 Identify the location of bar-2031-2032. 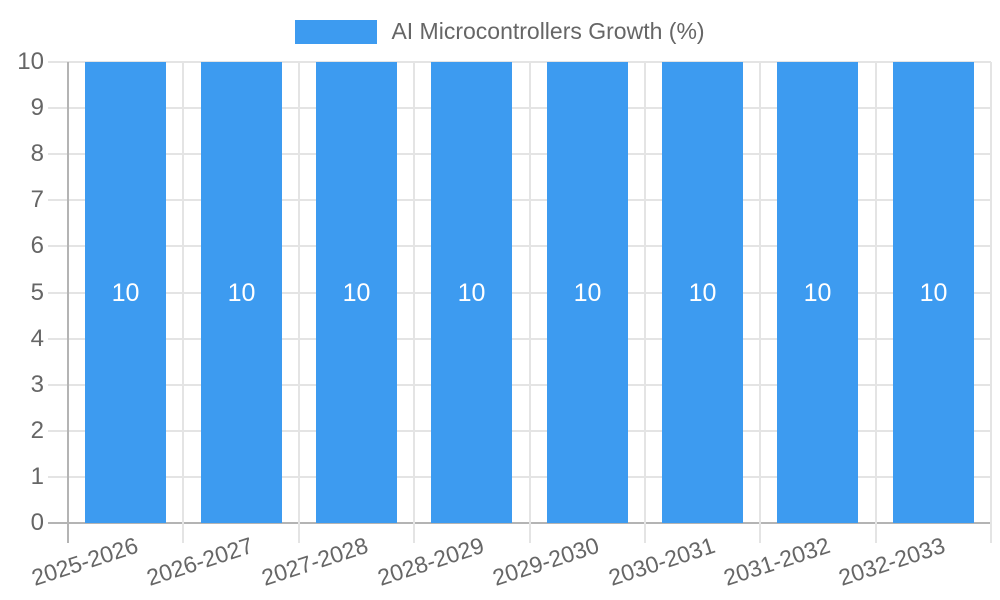
(817, 292).